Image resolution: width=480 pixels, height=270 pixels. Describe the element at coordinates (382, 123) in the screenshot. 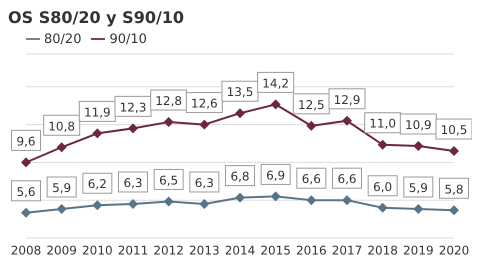

I see `data-label: 11,0` at that location.